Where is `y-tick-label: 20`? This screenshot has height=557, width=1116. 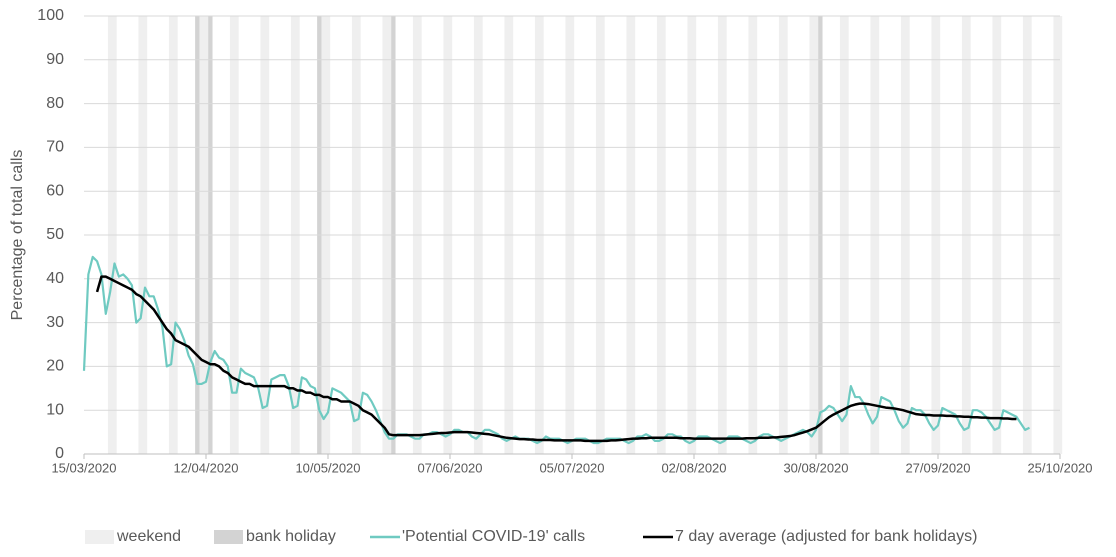
y-tick-label: 20 is located at coordinates (55, 366).